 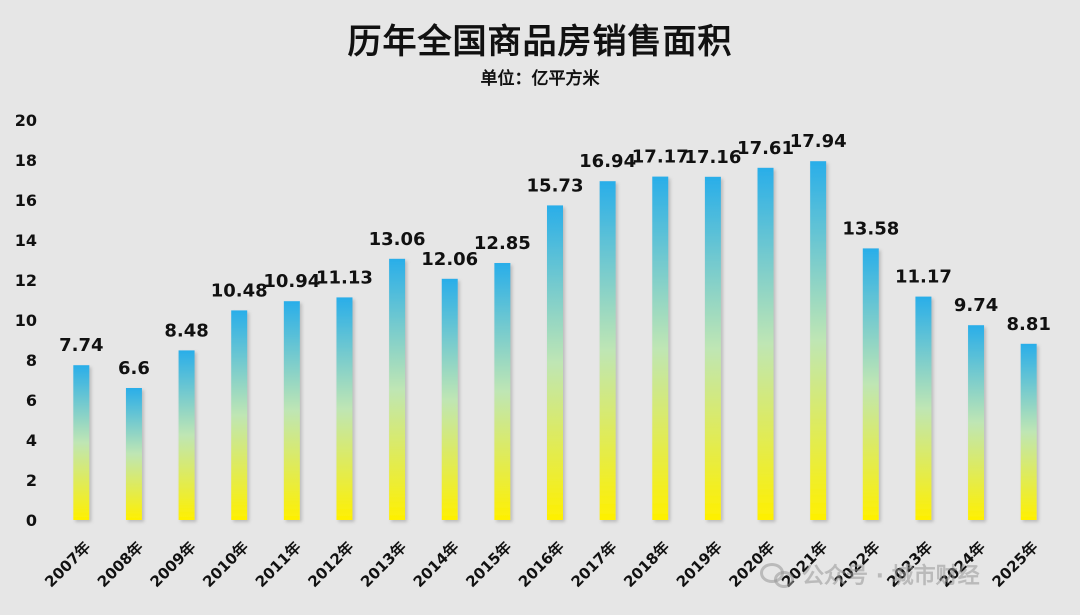 I want to click on watermark: 公众号 · 城市财经, so click(x=870, y=574).